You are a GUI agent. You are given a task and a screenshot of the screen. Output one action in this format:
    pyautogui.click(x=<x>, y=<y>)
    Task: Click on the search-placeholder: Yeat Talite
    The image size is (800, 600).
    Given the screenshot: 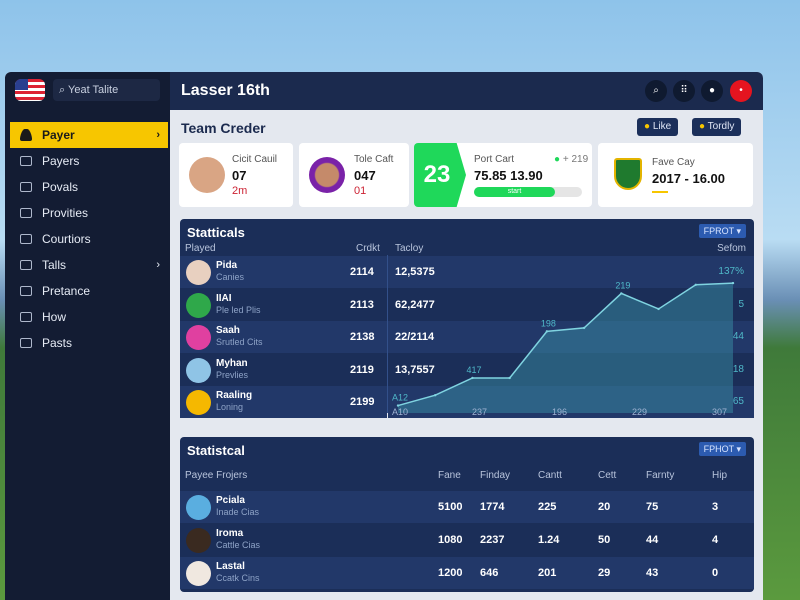 What is the action you would take?
    pyautogui.click(x=93, y=90)
    